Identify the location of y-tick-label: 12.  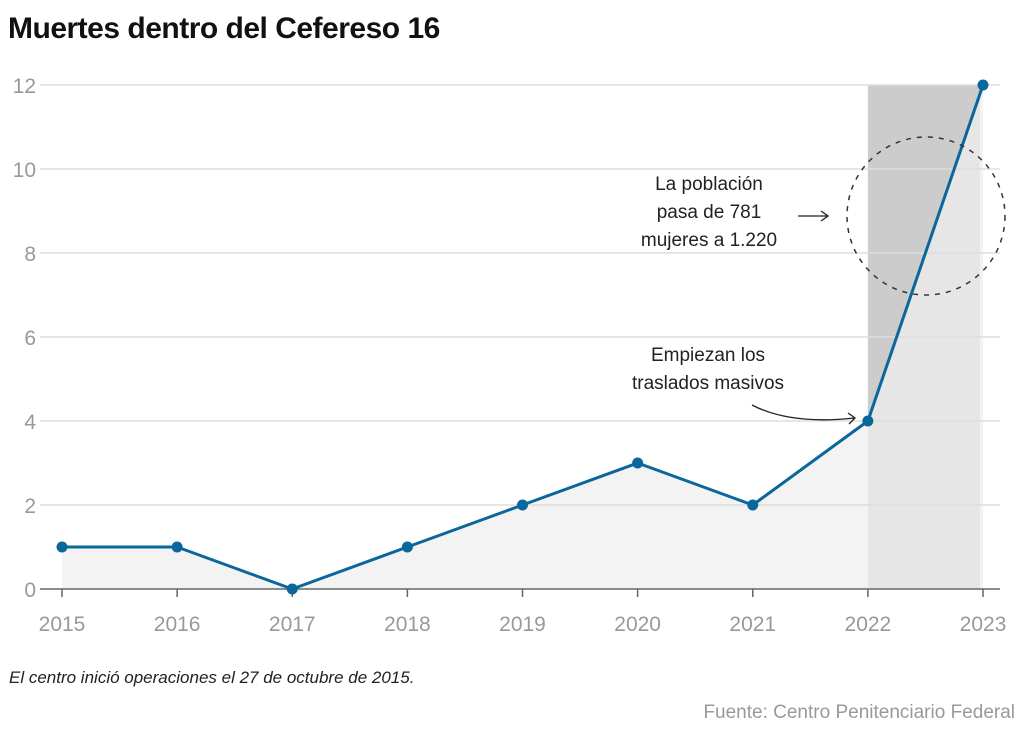
(24, 86).